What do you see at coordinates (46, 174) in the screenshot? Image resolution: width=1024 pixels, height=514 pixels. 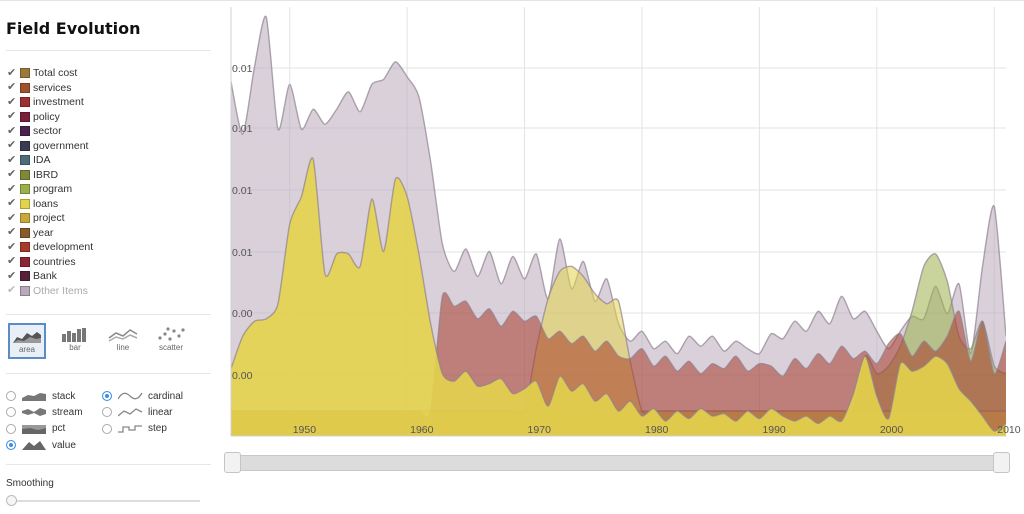 I see `legend-item-label: IBRD` at bounding box center [46, 174].